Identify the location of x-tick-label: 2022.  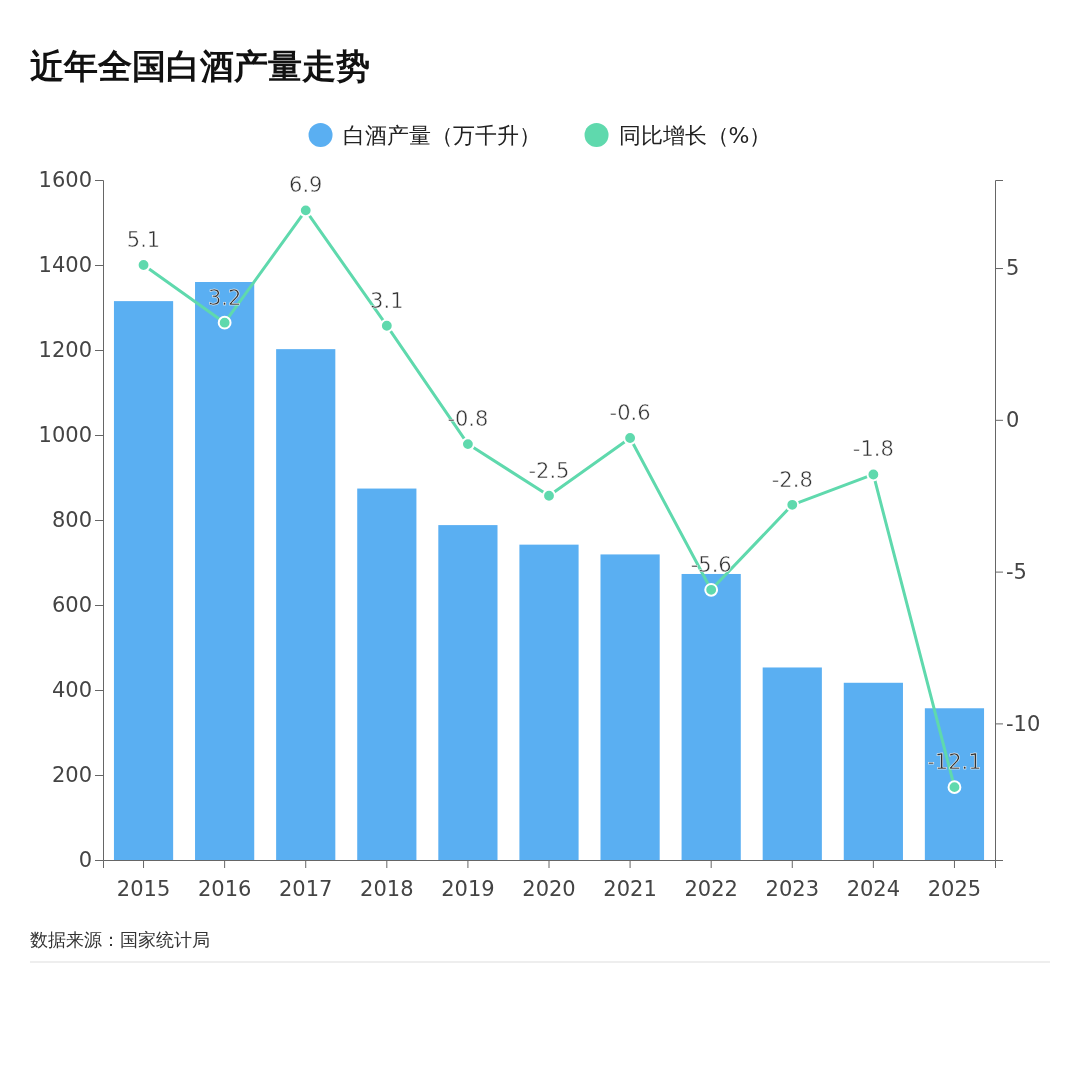
(711, 889).